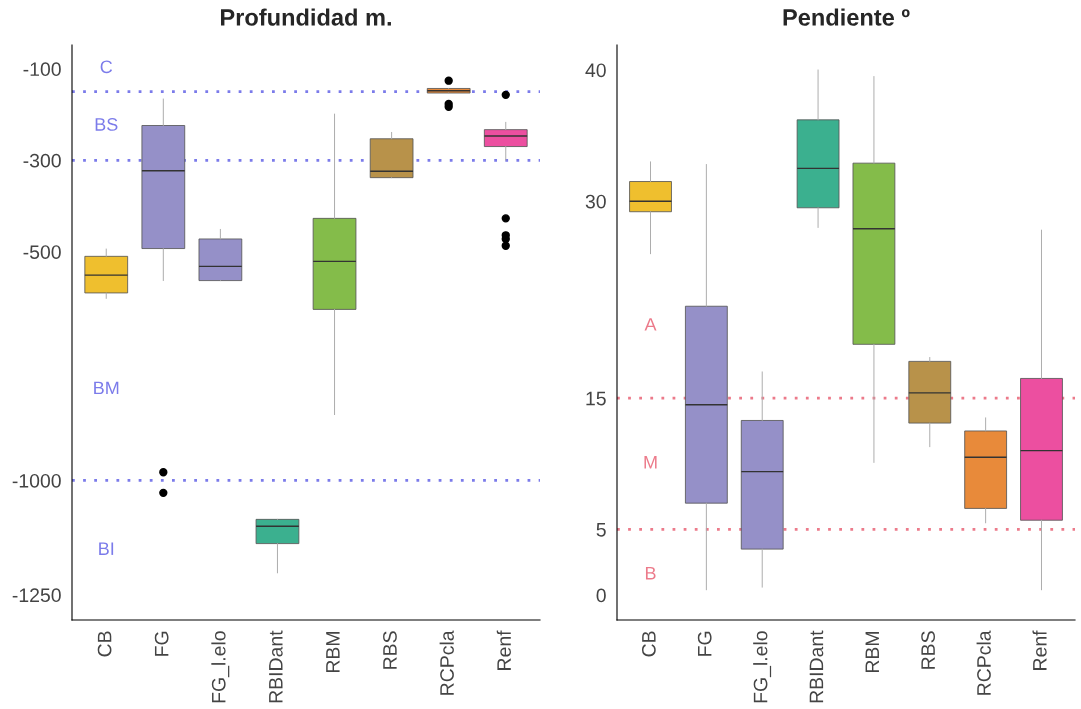 This screenshot has height=709, width=1081. Describe the element at coordinates (106, 124) in the screenshot. I see `annotation: BS` at that location.